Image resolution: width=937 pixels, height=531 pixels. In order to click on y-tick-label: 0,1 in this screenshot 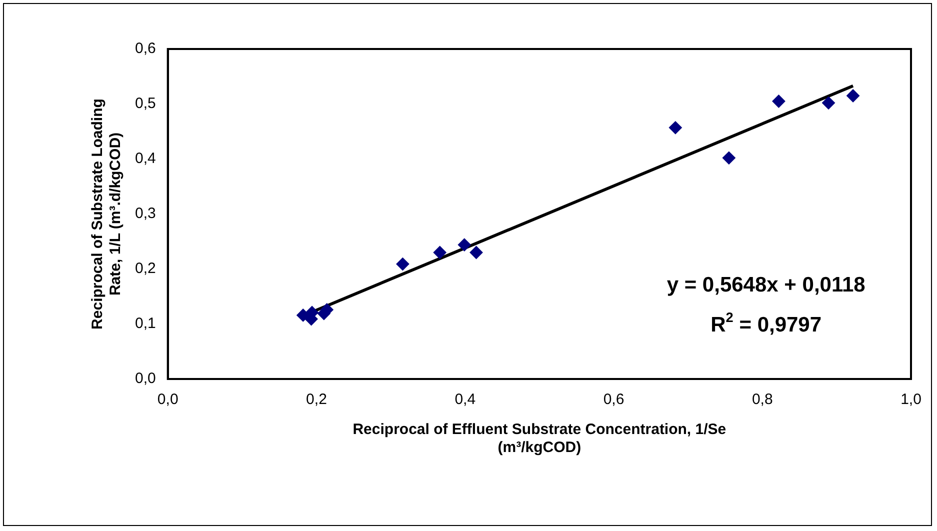, I will do `click(145, 323)`.